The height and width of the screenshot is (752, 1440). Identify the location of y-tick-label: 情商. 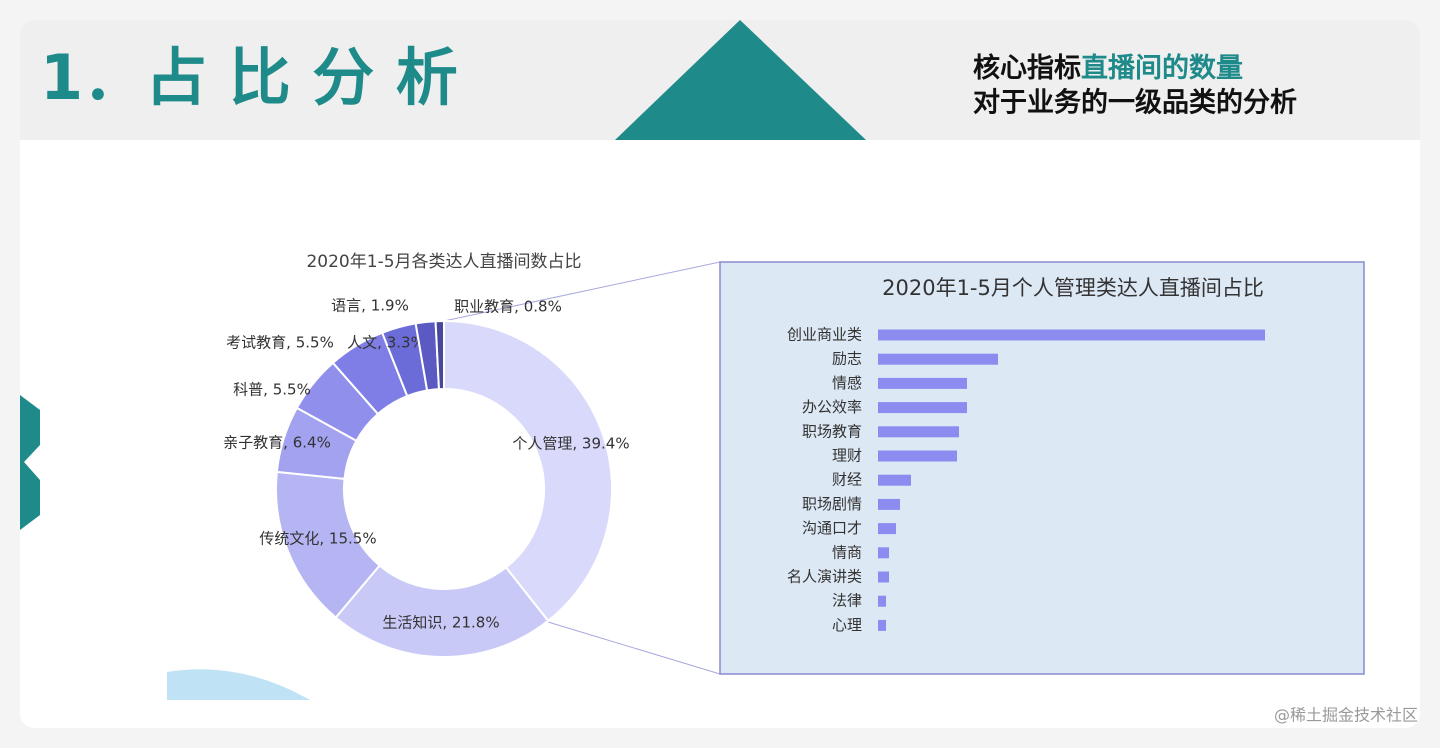
(847, 552).